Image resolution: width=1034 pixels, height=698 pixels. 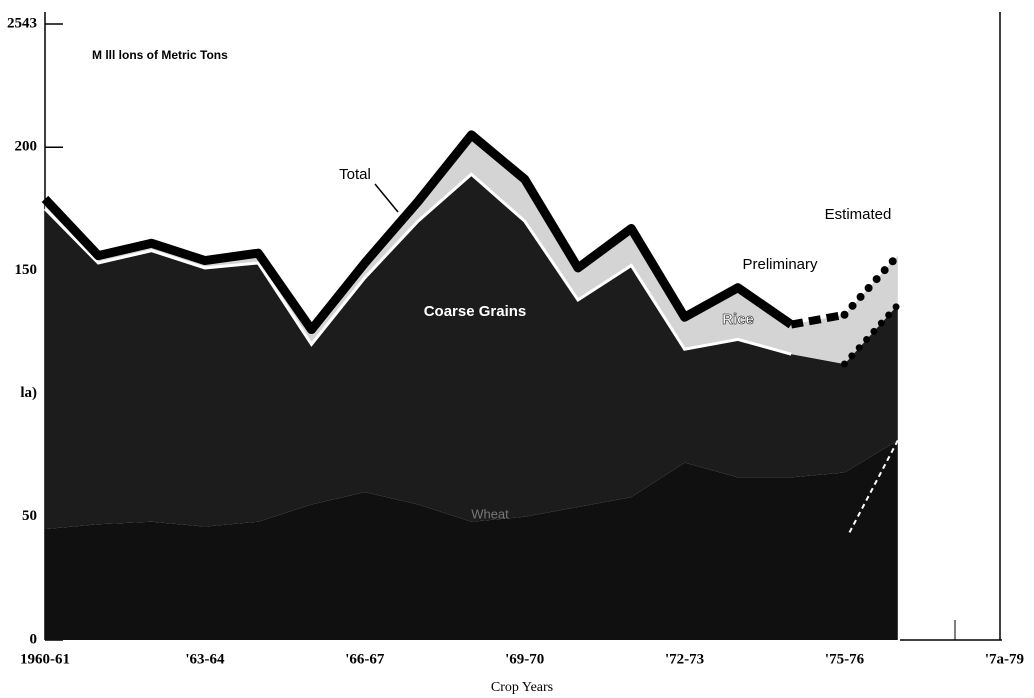 I want to click on y-tick-label: 2543, so click(x=22, y=23).